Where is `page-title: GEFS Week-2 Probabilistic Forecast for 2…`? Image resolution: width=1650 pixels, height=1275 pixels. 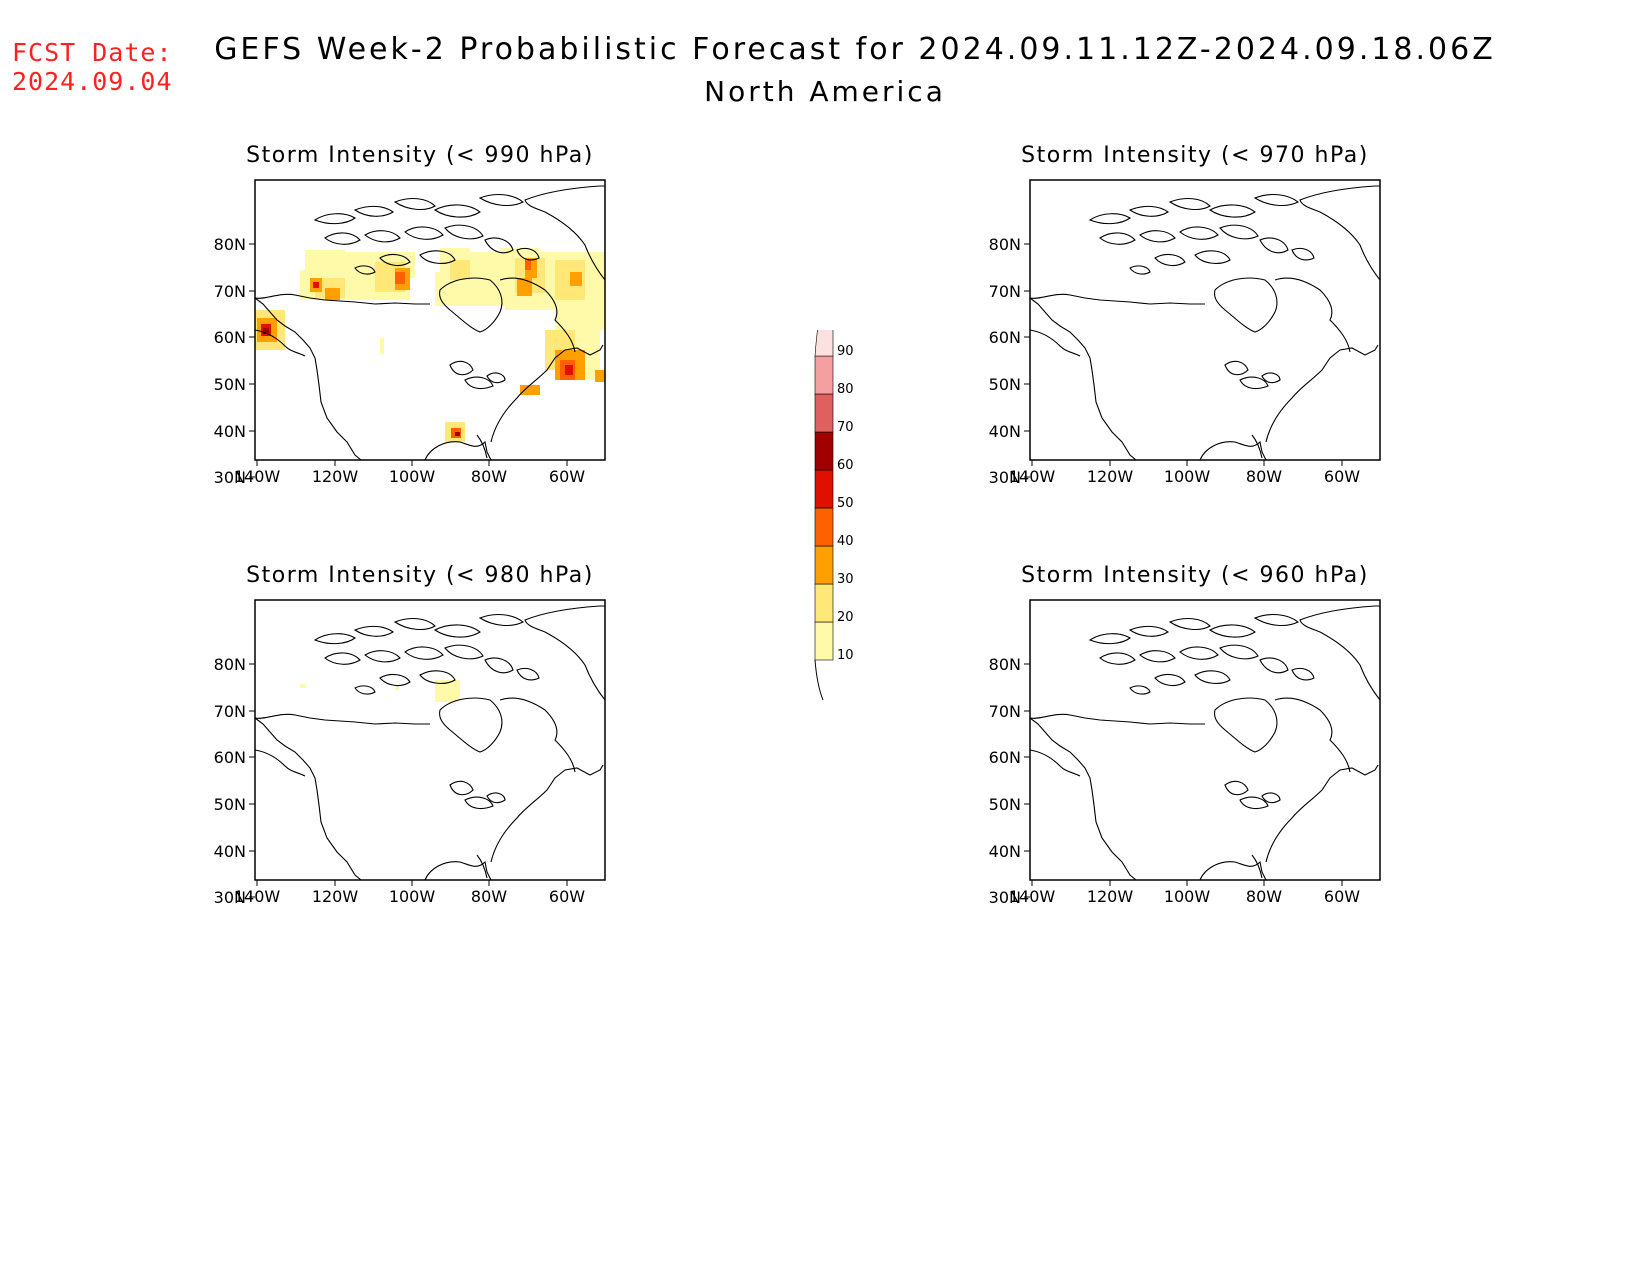
page-title: GEFS Week-2 Probabilistic Forecast for 2… is located at coordinates (855, 49).